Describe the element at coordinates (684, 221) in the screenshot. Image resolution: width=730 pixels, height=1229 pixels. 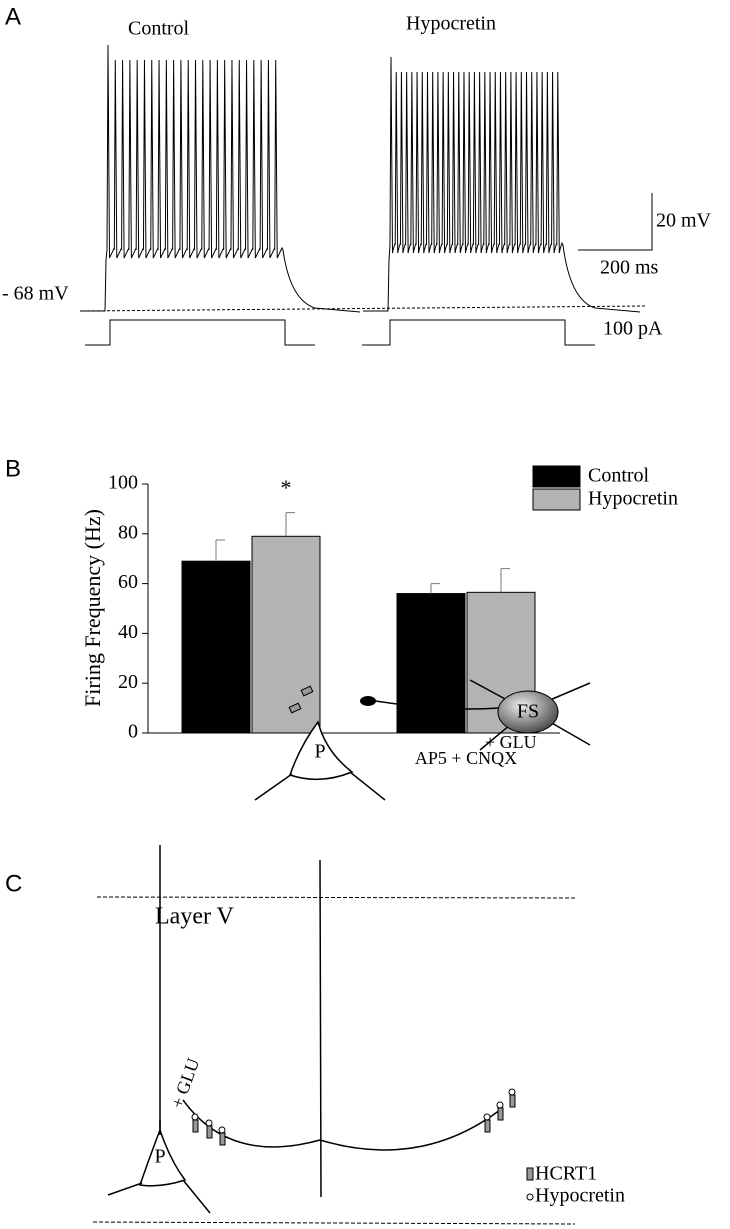
I see `scale-label: 20 mV` at that location.